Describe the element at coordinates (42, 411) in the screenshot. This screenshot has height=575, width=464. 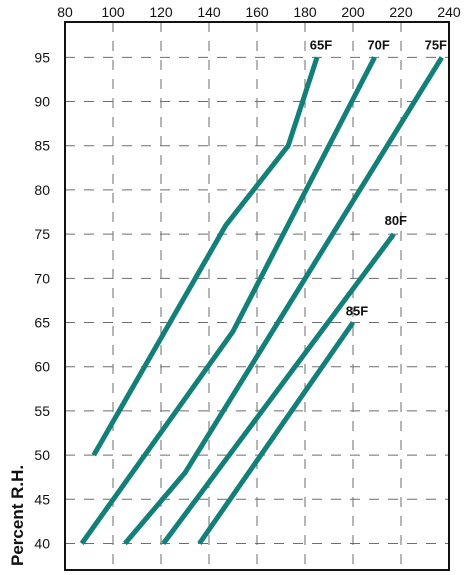
I see `y-tick-label: 55` at that location.